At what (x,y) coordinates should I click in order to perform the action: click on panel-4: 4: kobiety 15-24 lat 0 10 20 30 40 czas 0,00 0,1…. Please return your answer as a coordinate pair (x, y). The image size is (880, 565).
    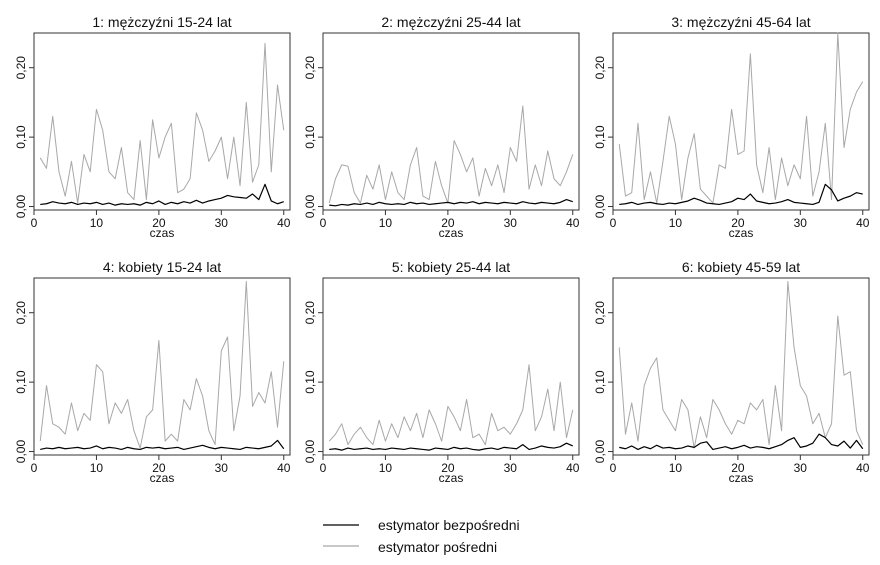
    Looking at the image, I should click on (152, 372).